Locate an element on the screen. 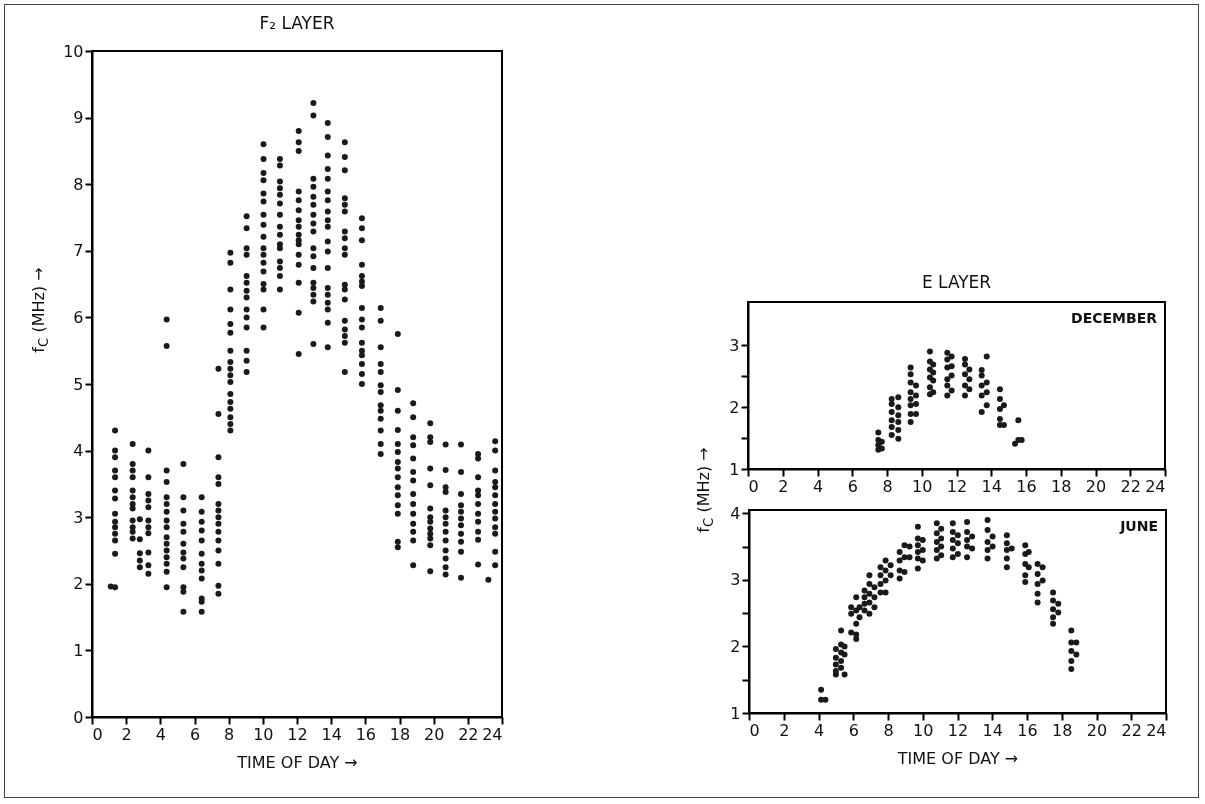 This screenshot has height=804, width=1205. y-tick-label: 7 is located at coordinates (78, 251).